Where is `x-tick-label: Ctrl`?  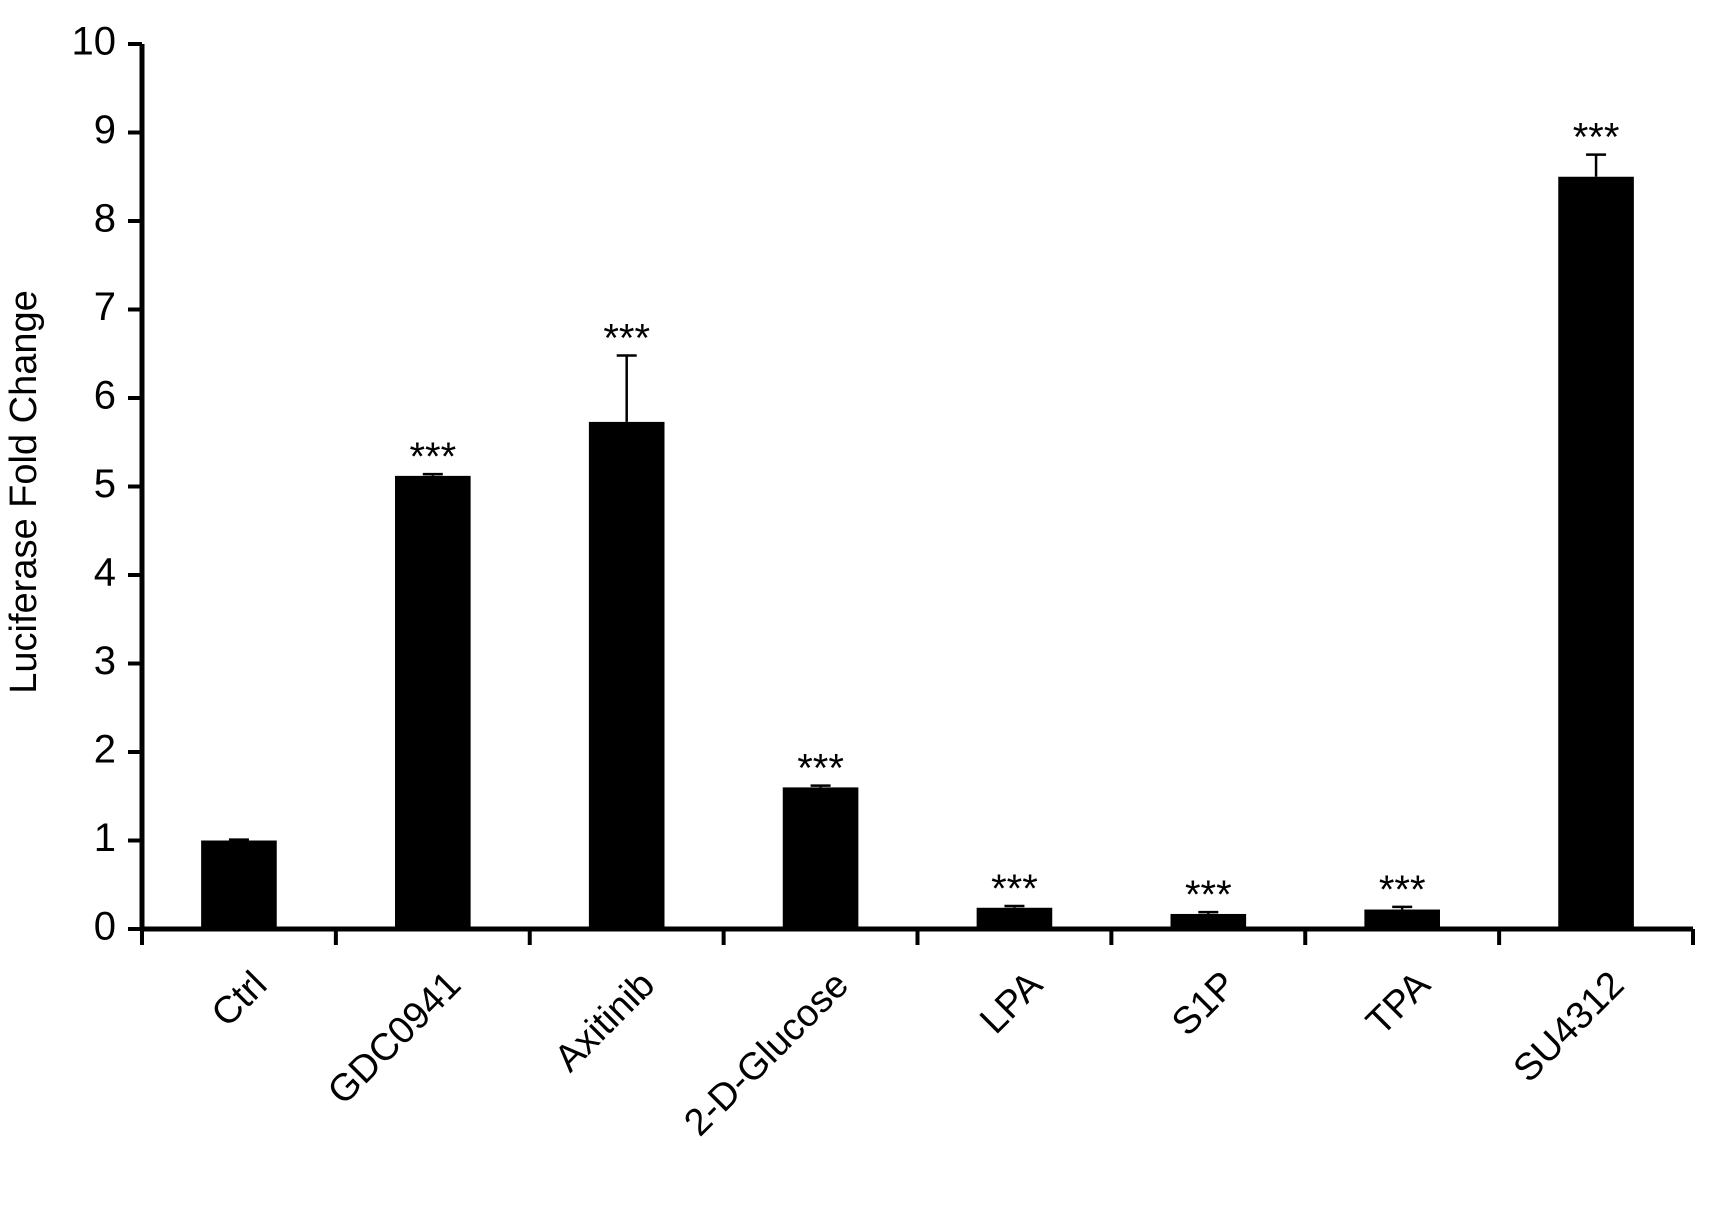 x-tick-label: Ctrl is located at coordinates (239, 999).